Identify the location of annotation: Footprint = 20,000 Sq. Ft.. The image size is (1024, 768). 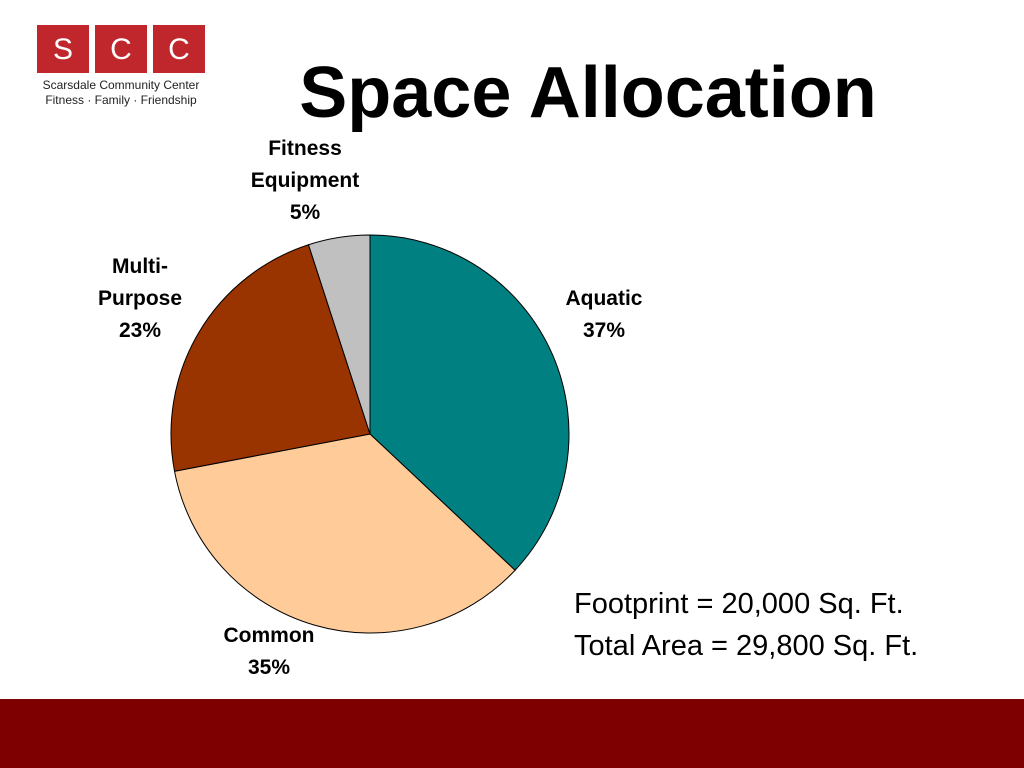
(739, 604).